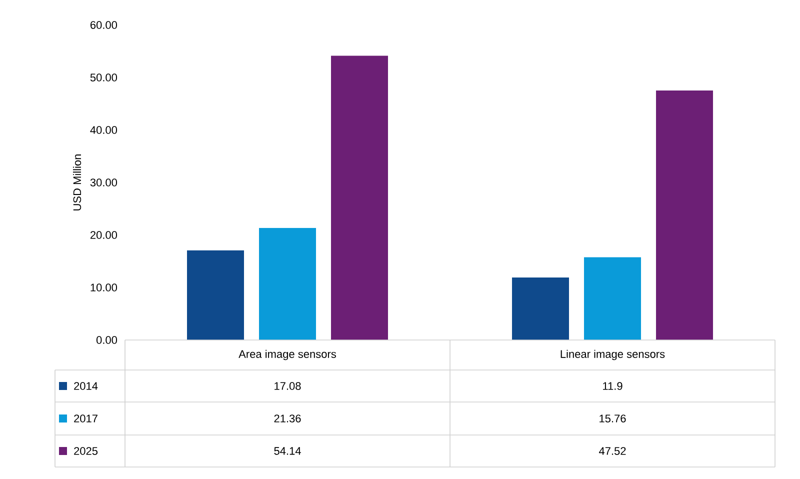 The width and height of the screenshot is (800, 479). Describe the element at coordinates (287, 451) in the screenshot. I see `data-label: 54.14` at that location.